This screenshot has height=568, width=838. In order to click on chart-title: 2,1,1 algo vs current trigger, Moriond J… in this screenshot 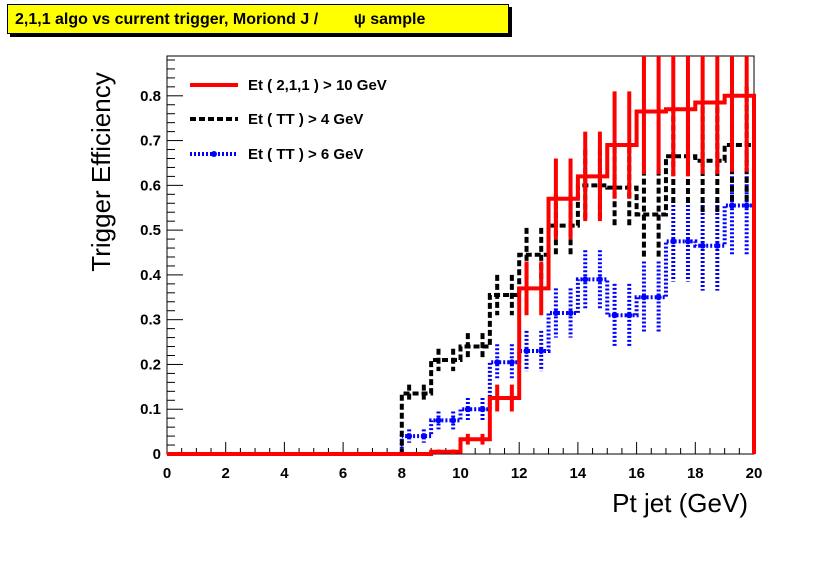, I will do `click(220, 19)`.